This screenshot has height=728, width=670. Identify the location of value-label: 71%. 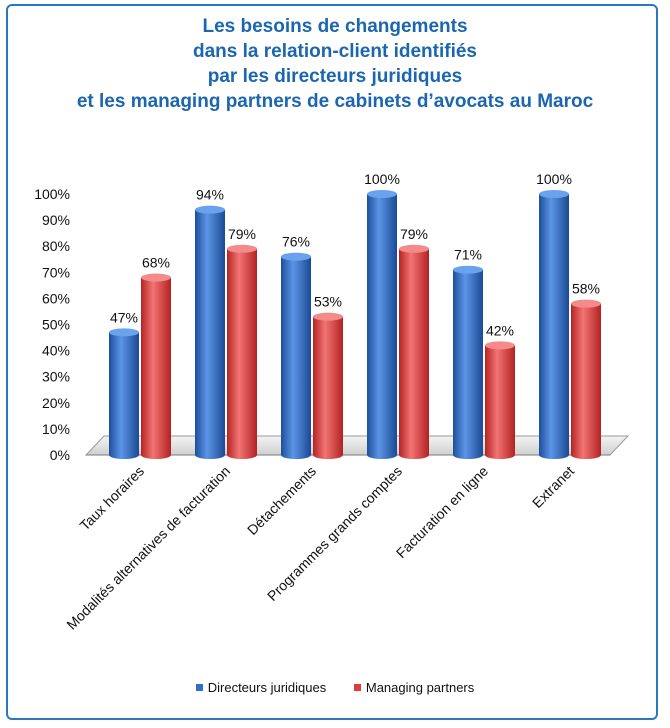
(468, 255).